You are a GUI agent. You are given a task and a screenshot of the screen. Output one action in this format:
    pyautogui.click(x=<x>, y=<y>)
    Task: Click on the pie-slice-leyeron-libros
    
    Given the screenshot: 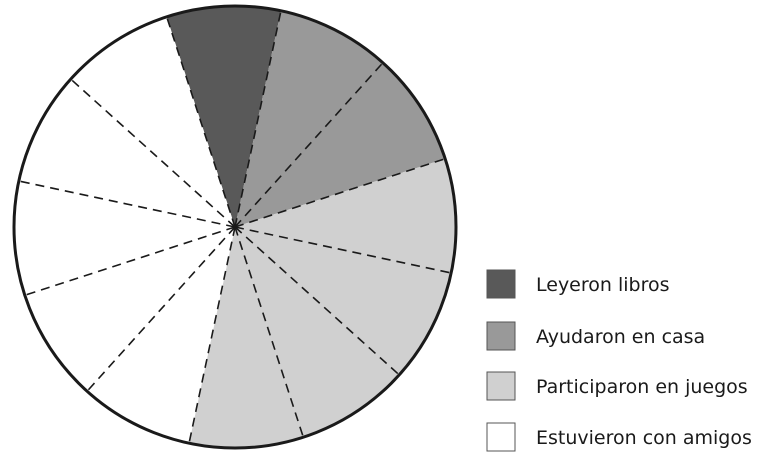 What is the action you would take?
    pyautogui.click(x=223, y=117)
    